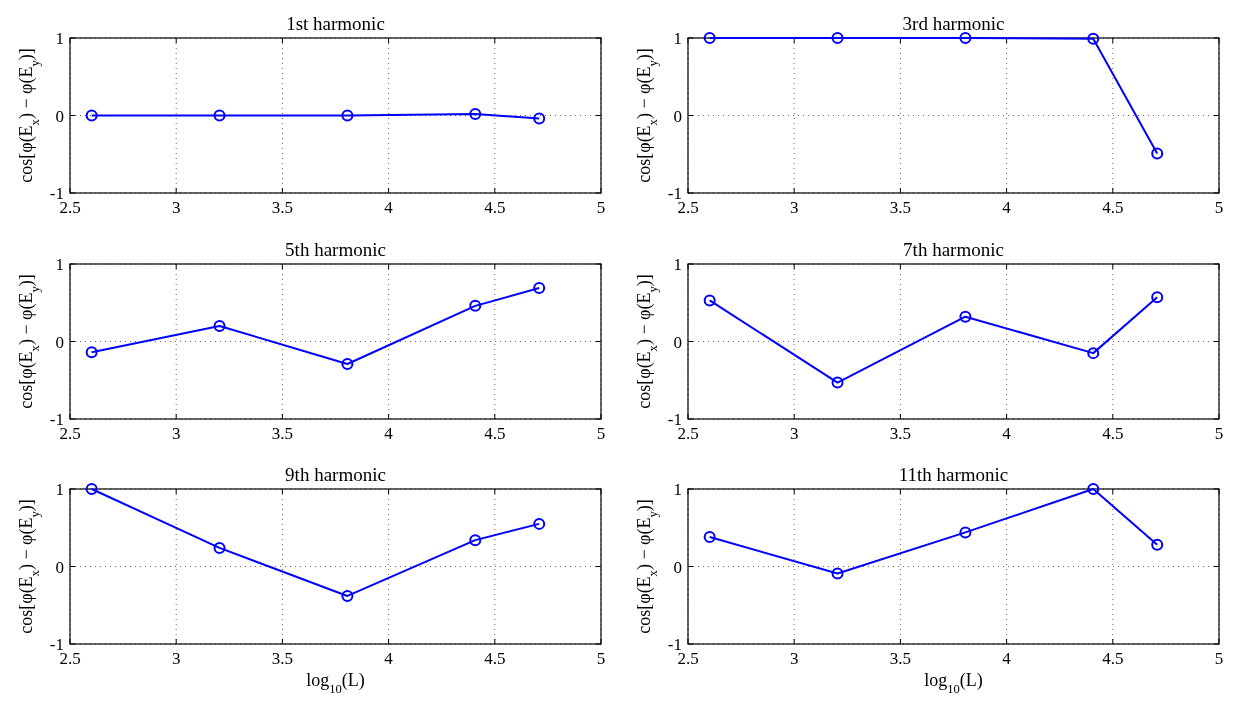  I want to click on chart-title: 9th harmonic, so click(335, 474).